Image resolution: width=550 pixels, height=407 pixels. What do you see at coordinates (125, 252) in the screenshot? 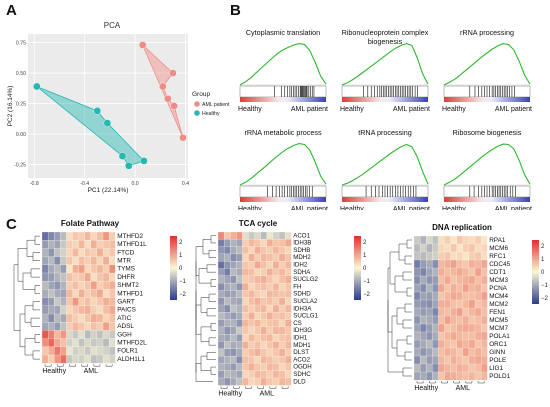
I see `heatmap-gene-label: FTCD` at bounding box center [125, 252].